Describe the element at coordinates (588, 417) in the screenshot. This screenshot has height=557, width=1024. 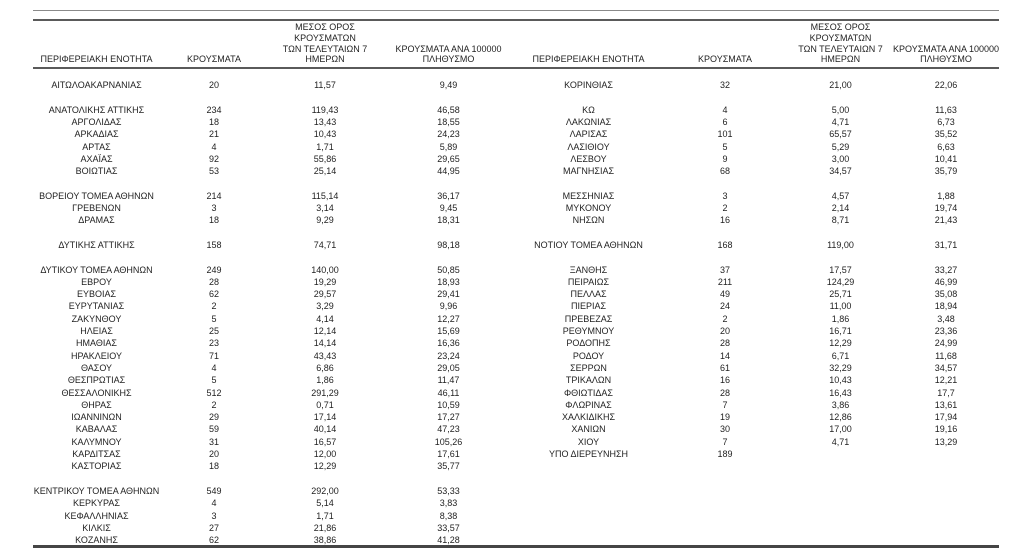
I see `region-cell-right: ΧΑΛΚΙΔΙΚΗΣ` at that location.